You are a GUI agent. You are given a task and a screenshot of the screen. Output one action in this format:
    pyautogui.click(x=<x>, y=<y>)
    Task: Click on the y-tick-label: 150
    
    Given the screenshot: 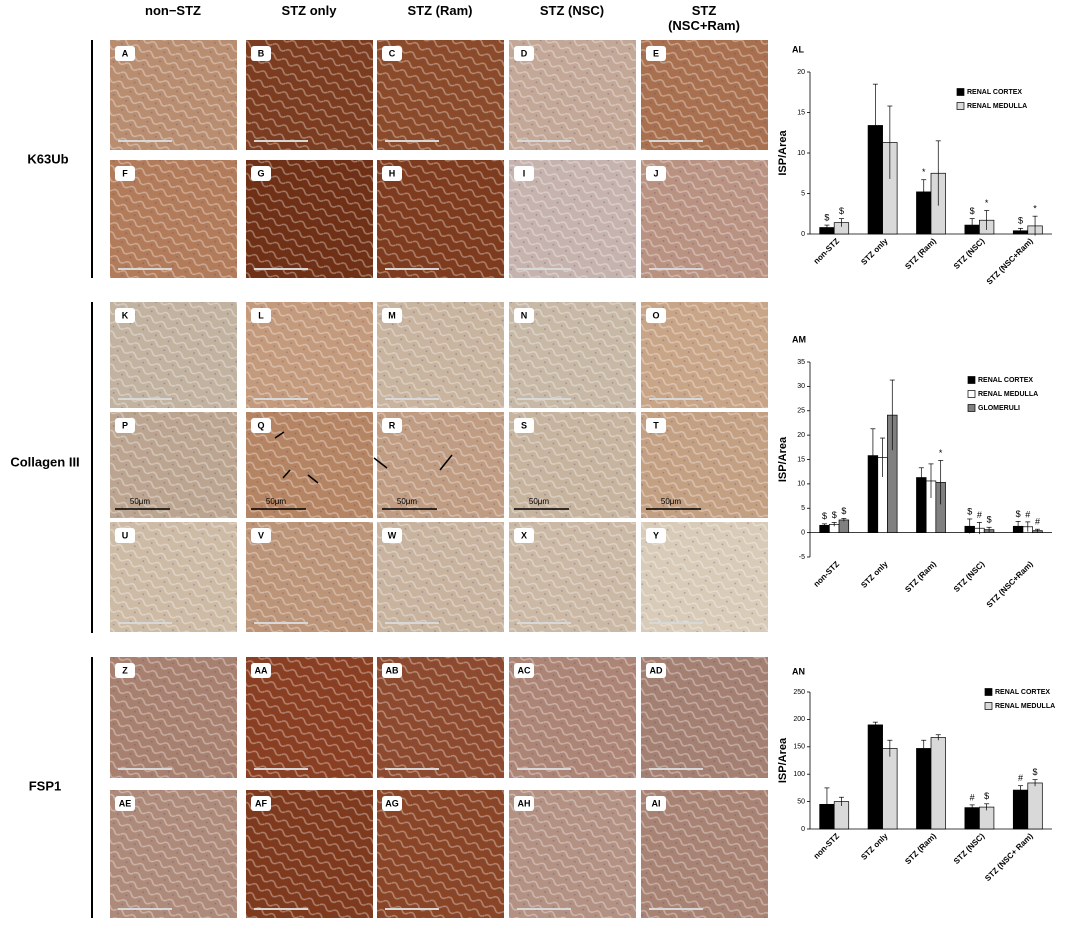 What is the action you would take?
    pyautogui.click(x=799, y=747)
    